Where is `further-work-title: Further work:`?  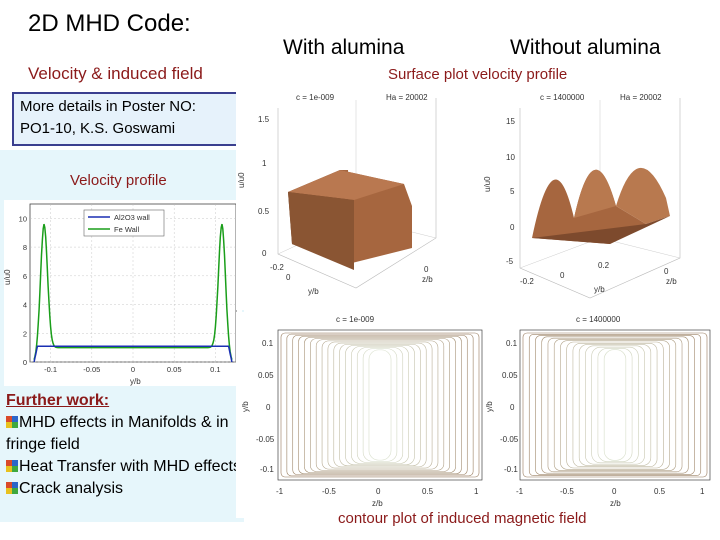 further-work-title: Further work: is located at coordinates (58, 400).